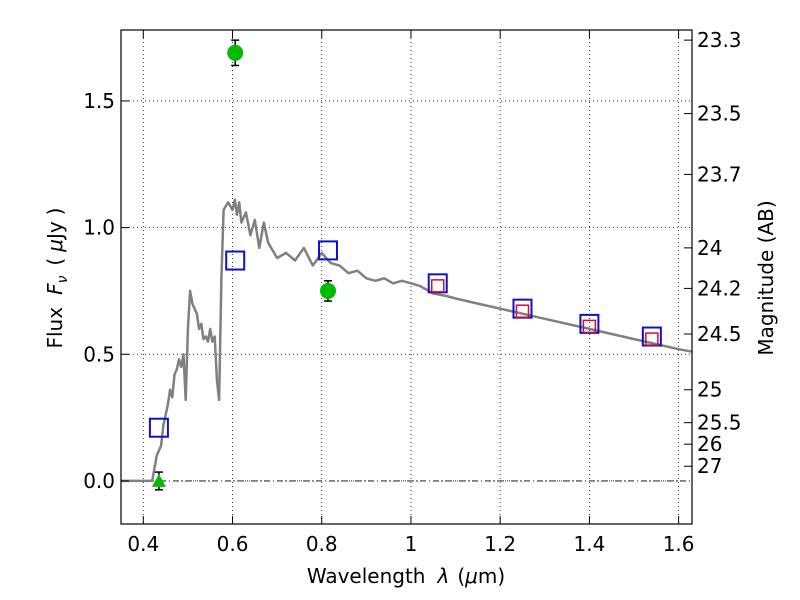  I want to click on y-tick-label: 0.0, so click(99, 481).